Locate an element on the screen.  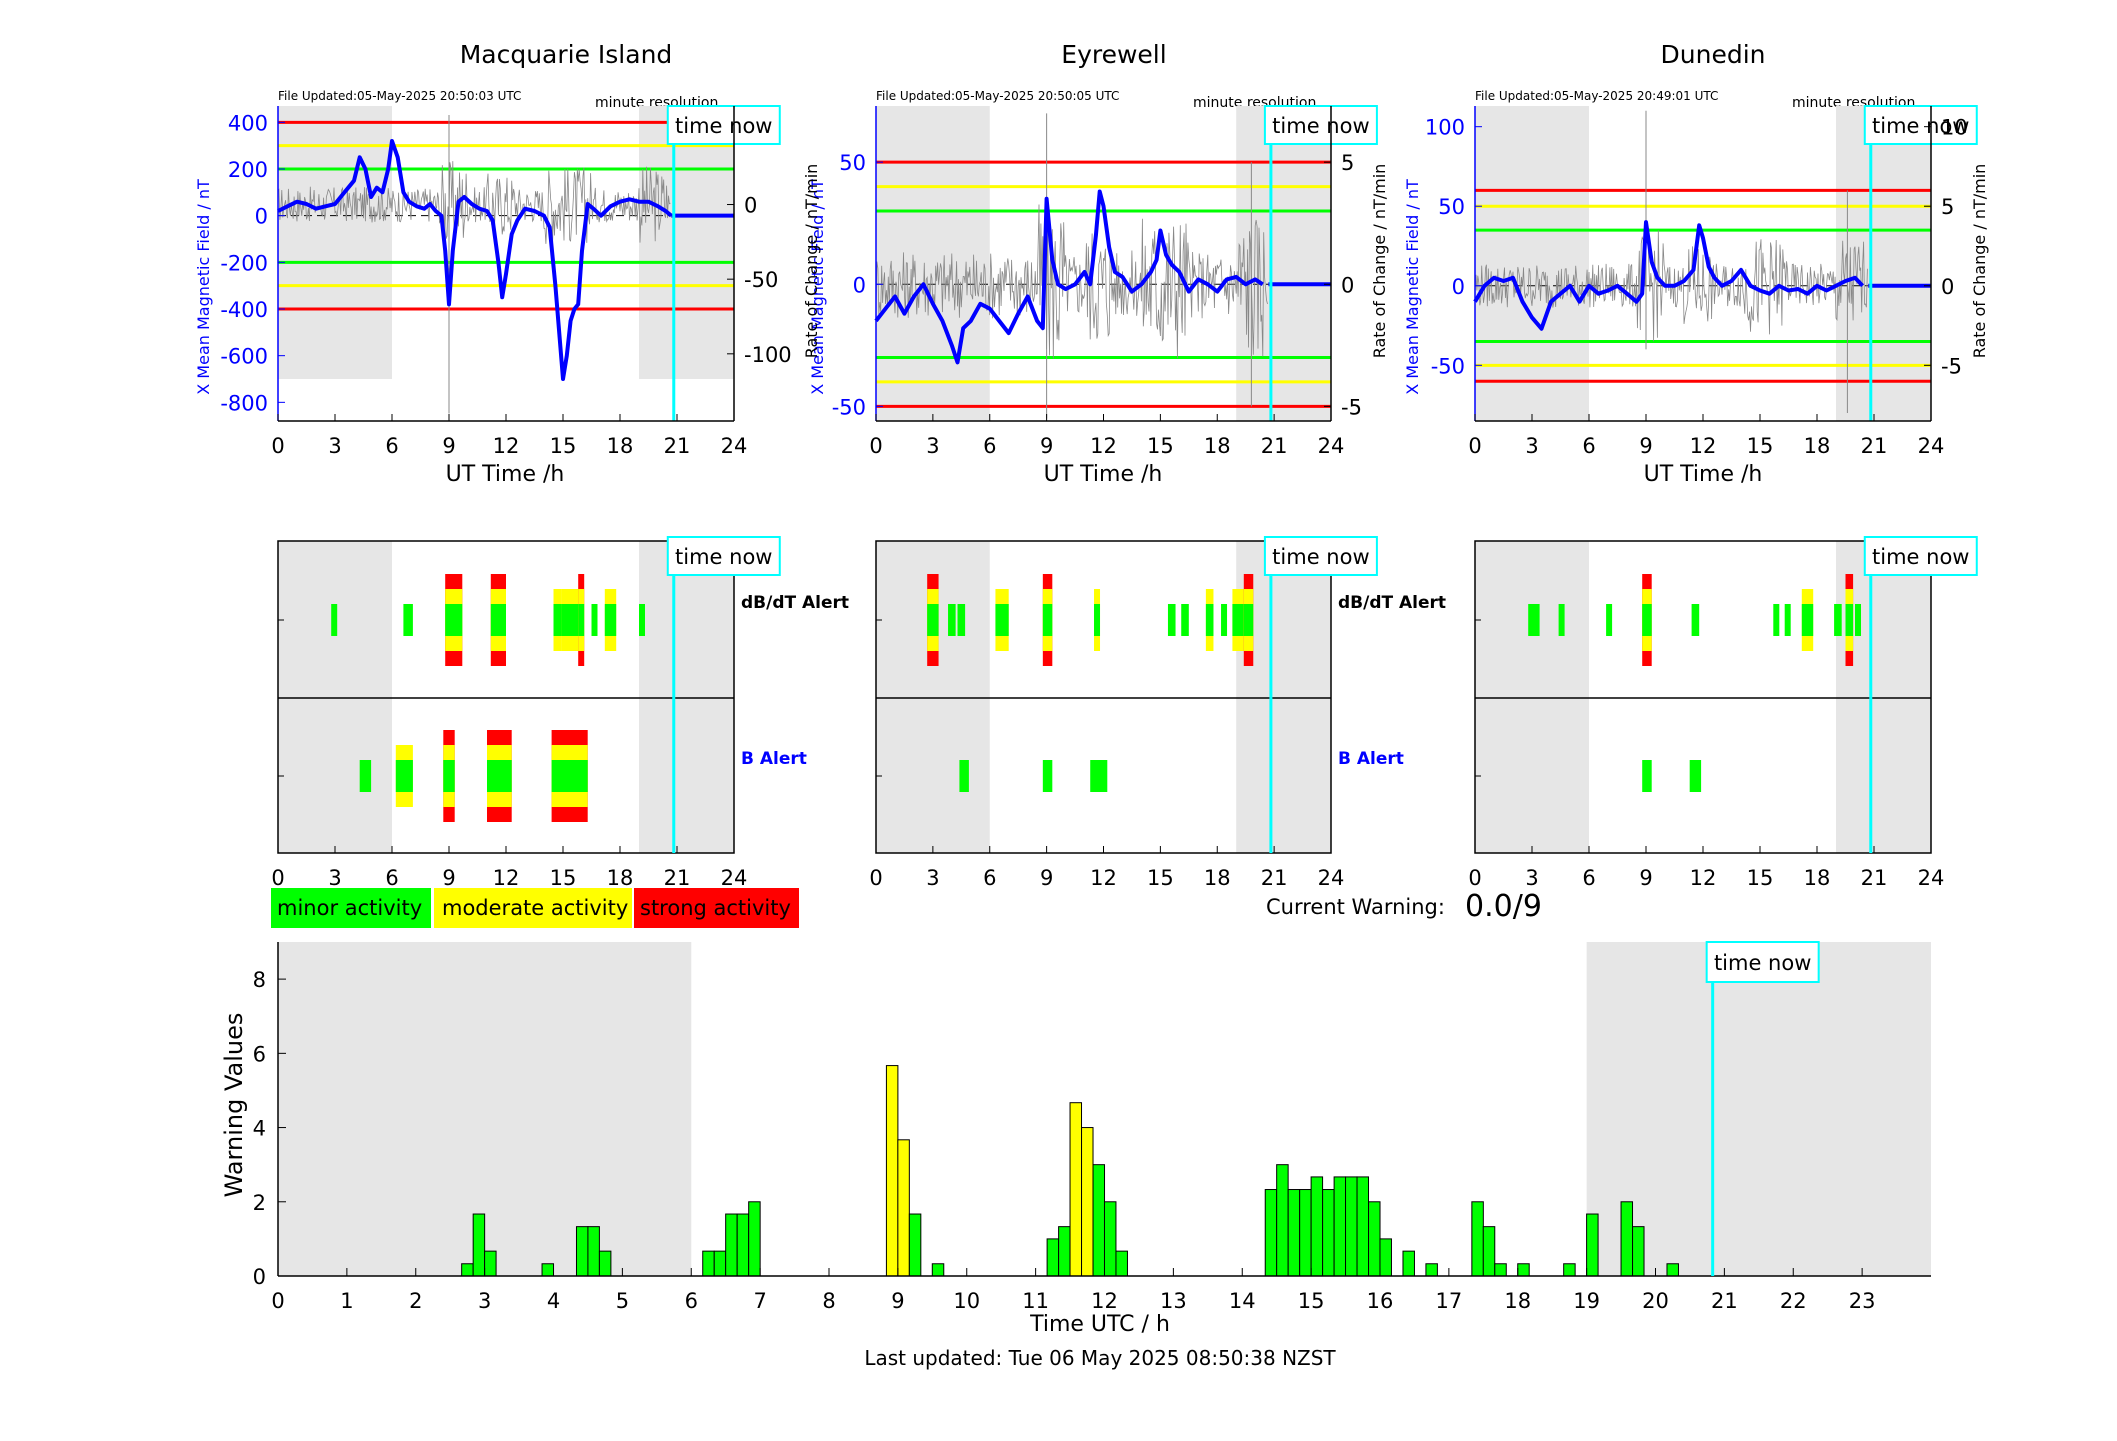
x-tick-label: 19 is located at coordinates (1586, 1301).